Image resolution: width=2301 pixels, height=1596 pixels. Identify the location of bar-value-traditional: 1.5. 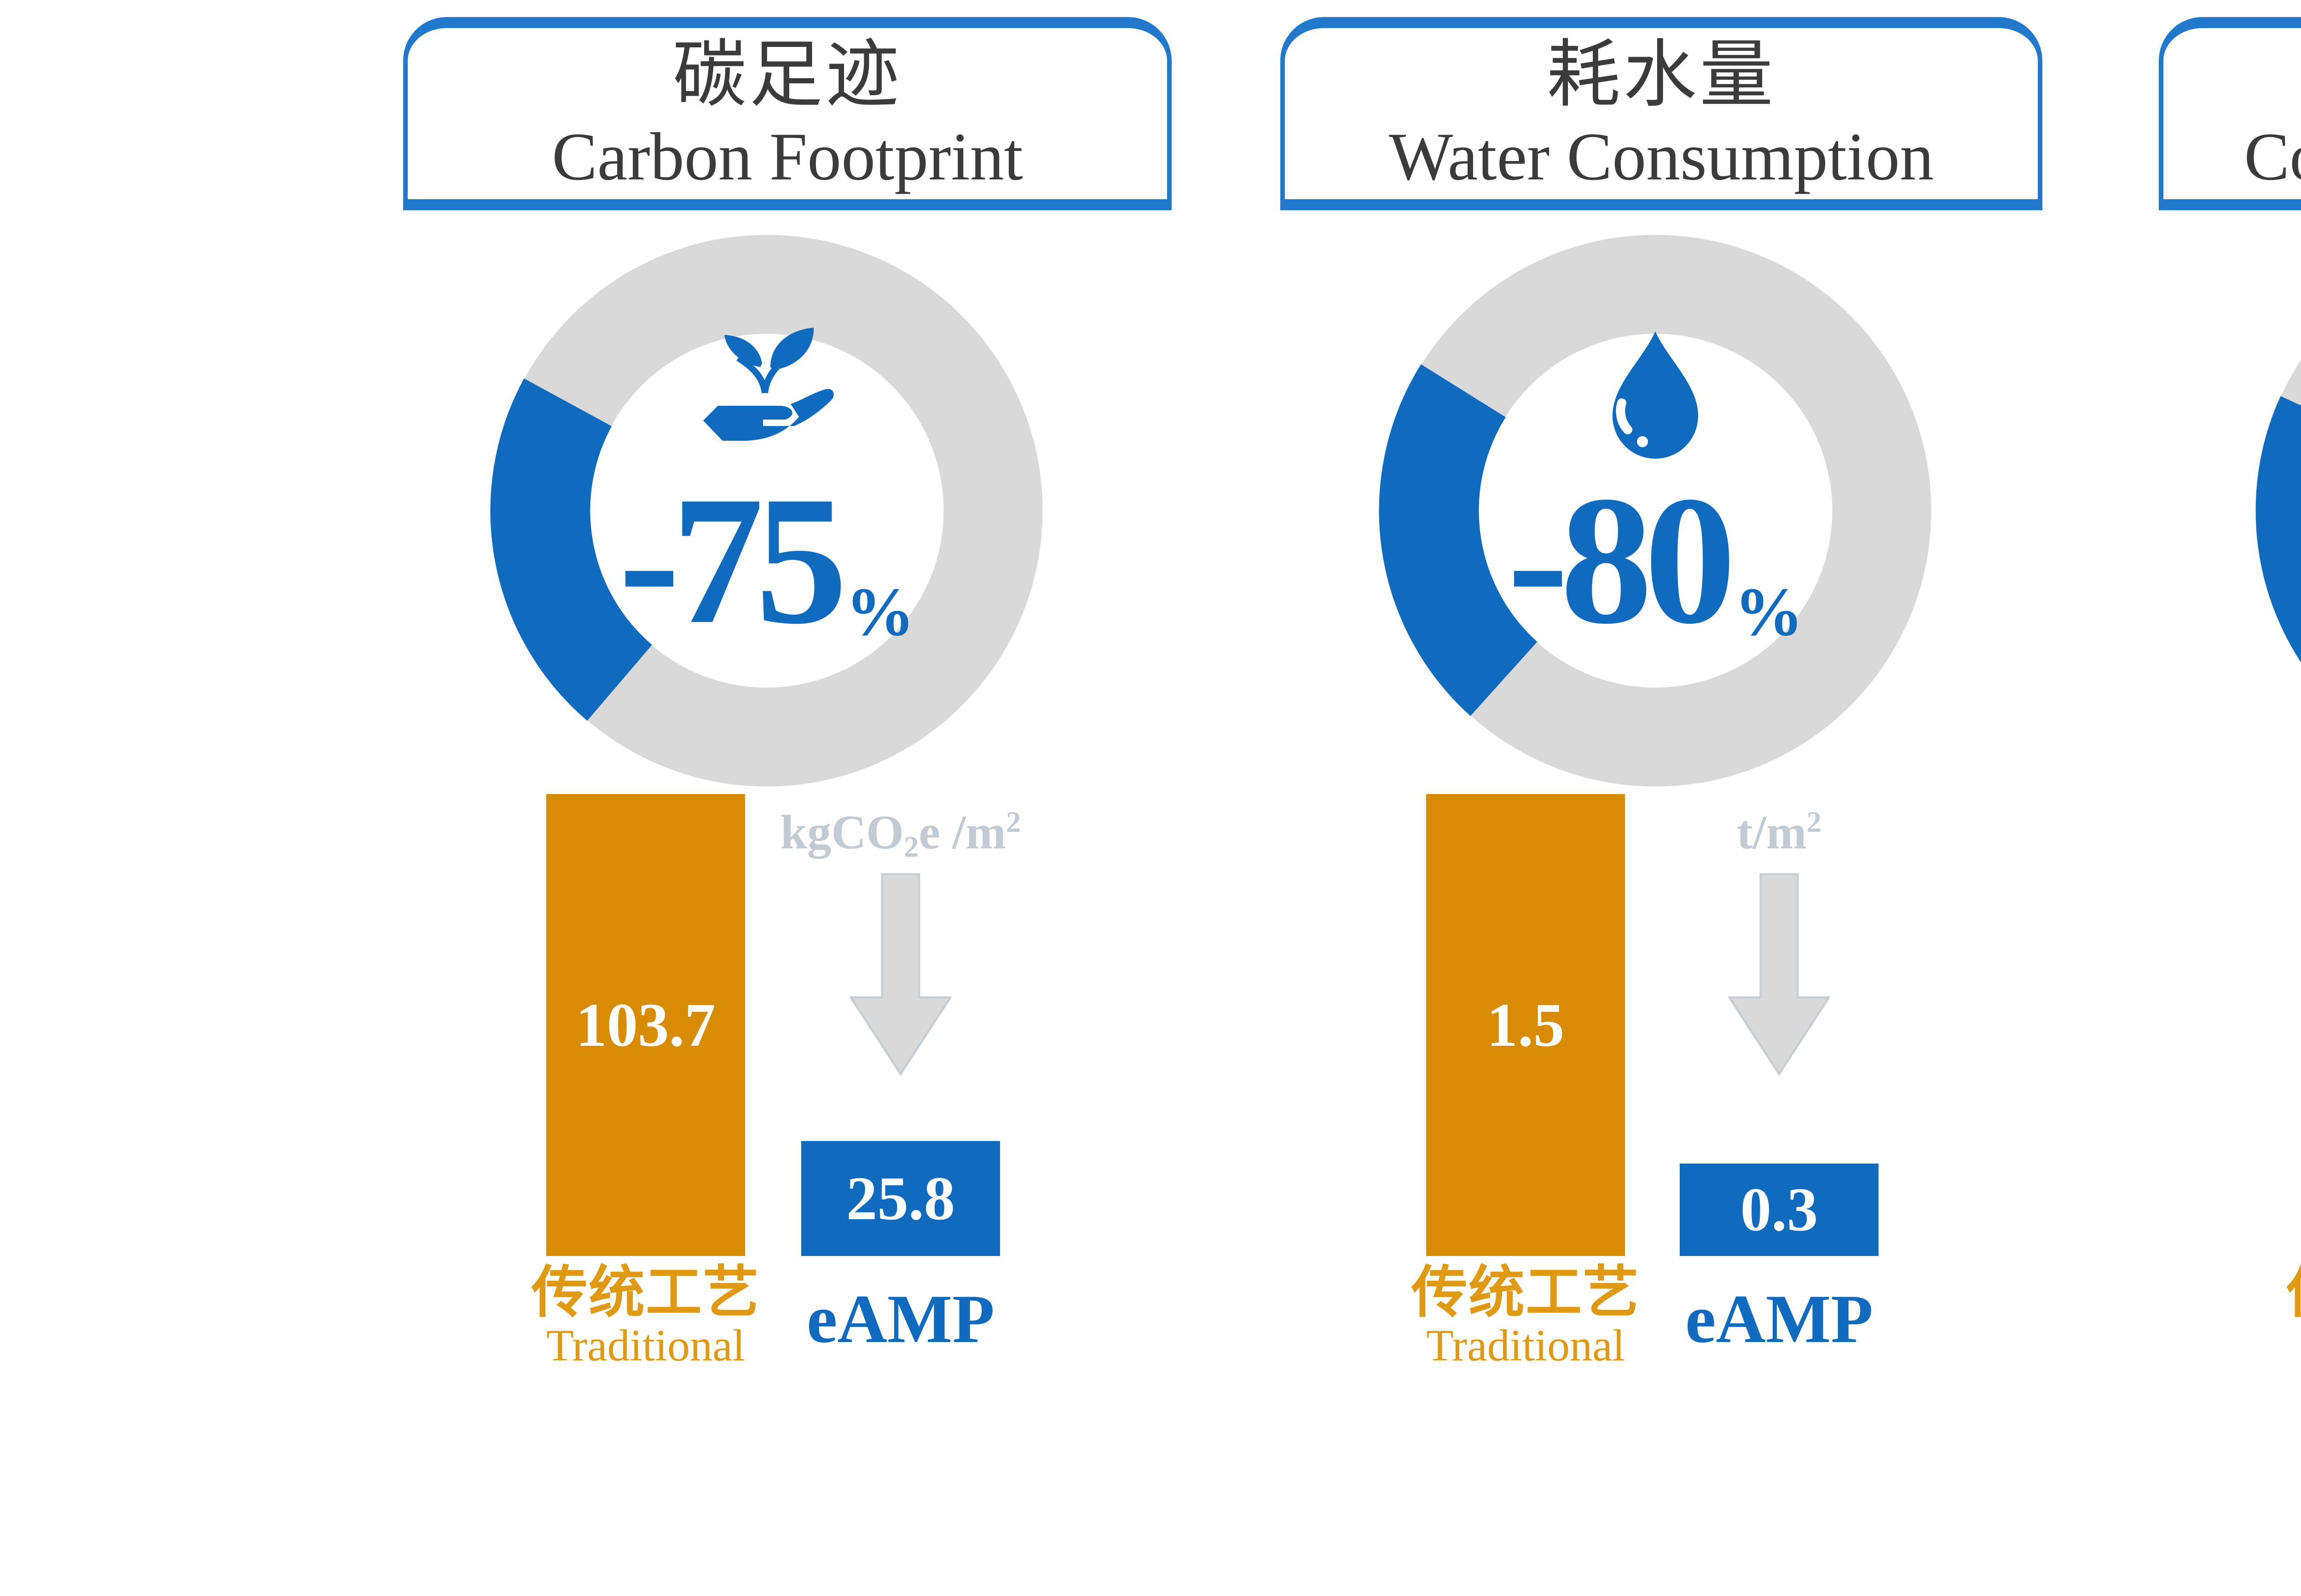
(1525, 1025).